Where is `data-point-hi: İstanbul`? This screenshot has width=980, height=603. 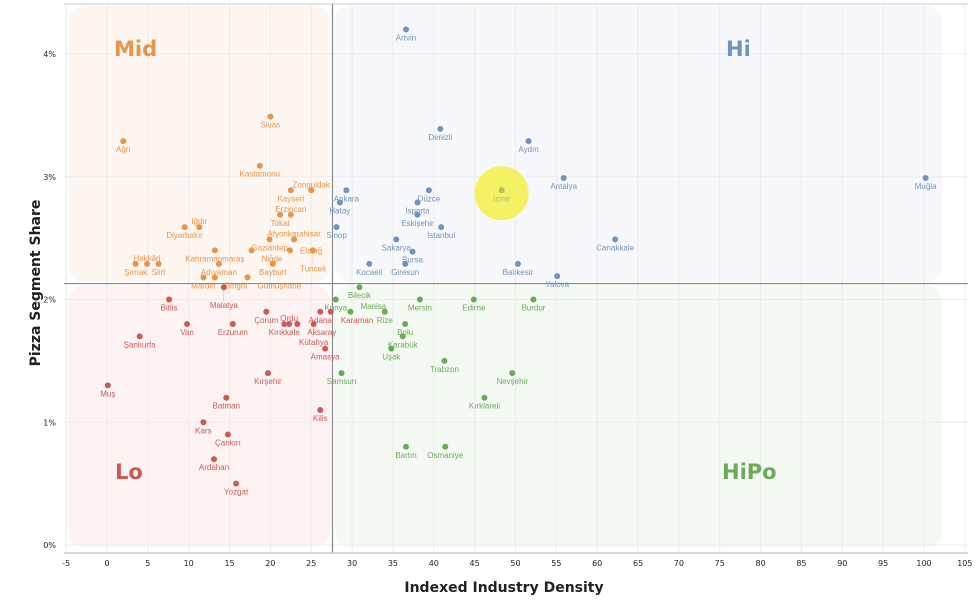 data-point-hi: İstanbul is located at coordinates (441, 232).